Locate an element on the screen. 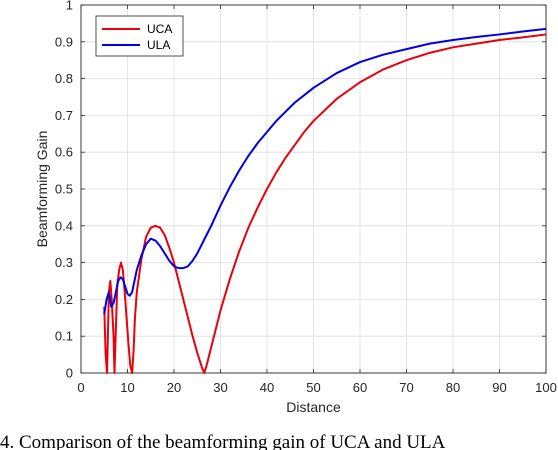 The height and width of the screenshot is (450, 558). y-tick-label: 0.9 is located at coordinates (64, 41).